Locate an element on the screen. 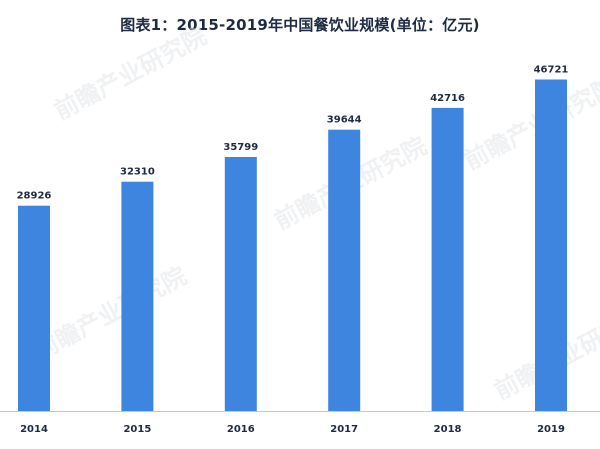 The height and width of the screenshot is (449, 600). bar-2019 is located at coordinates (551, 245).